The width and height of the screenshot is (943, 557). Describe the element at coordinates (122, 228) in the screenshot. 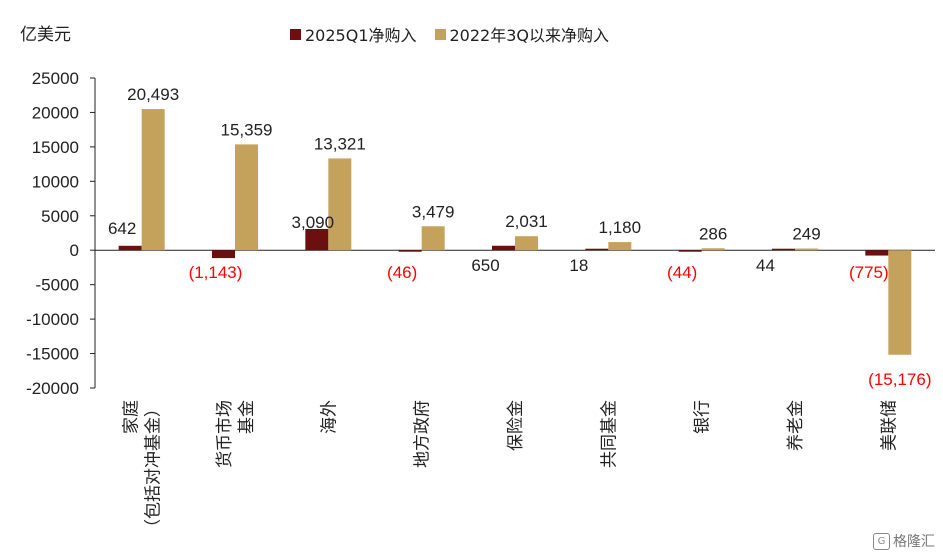

I see `data-label-series-1: 642` at that location.